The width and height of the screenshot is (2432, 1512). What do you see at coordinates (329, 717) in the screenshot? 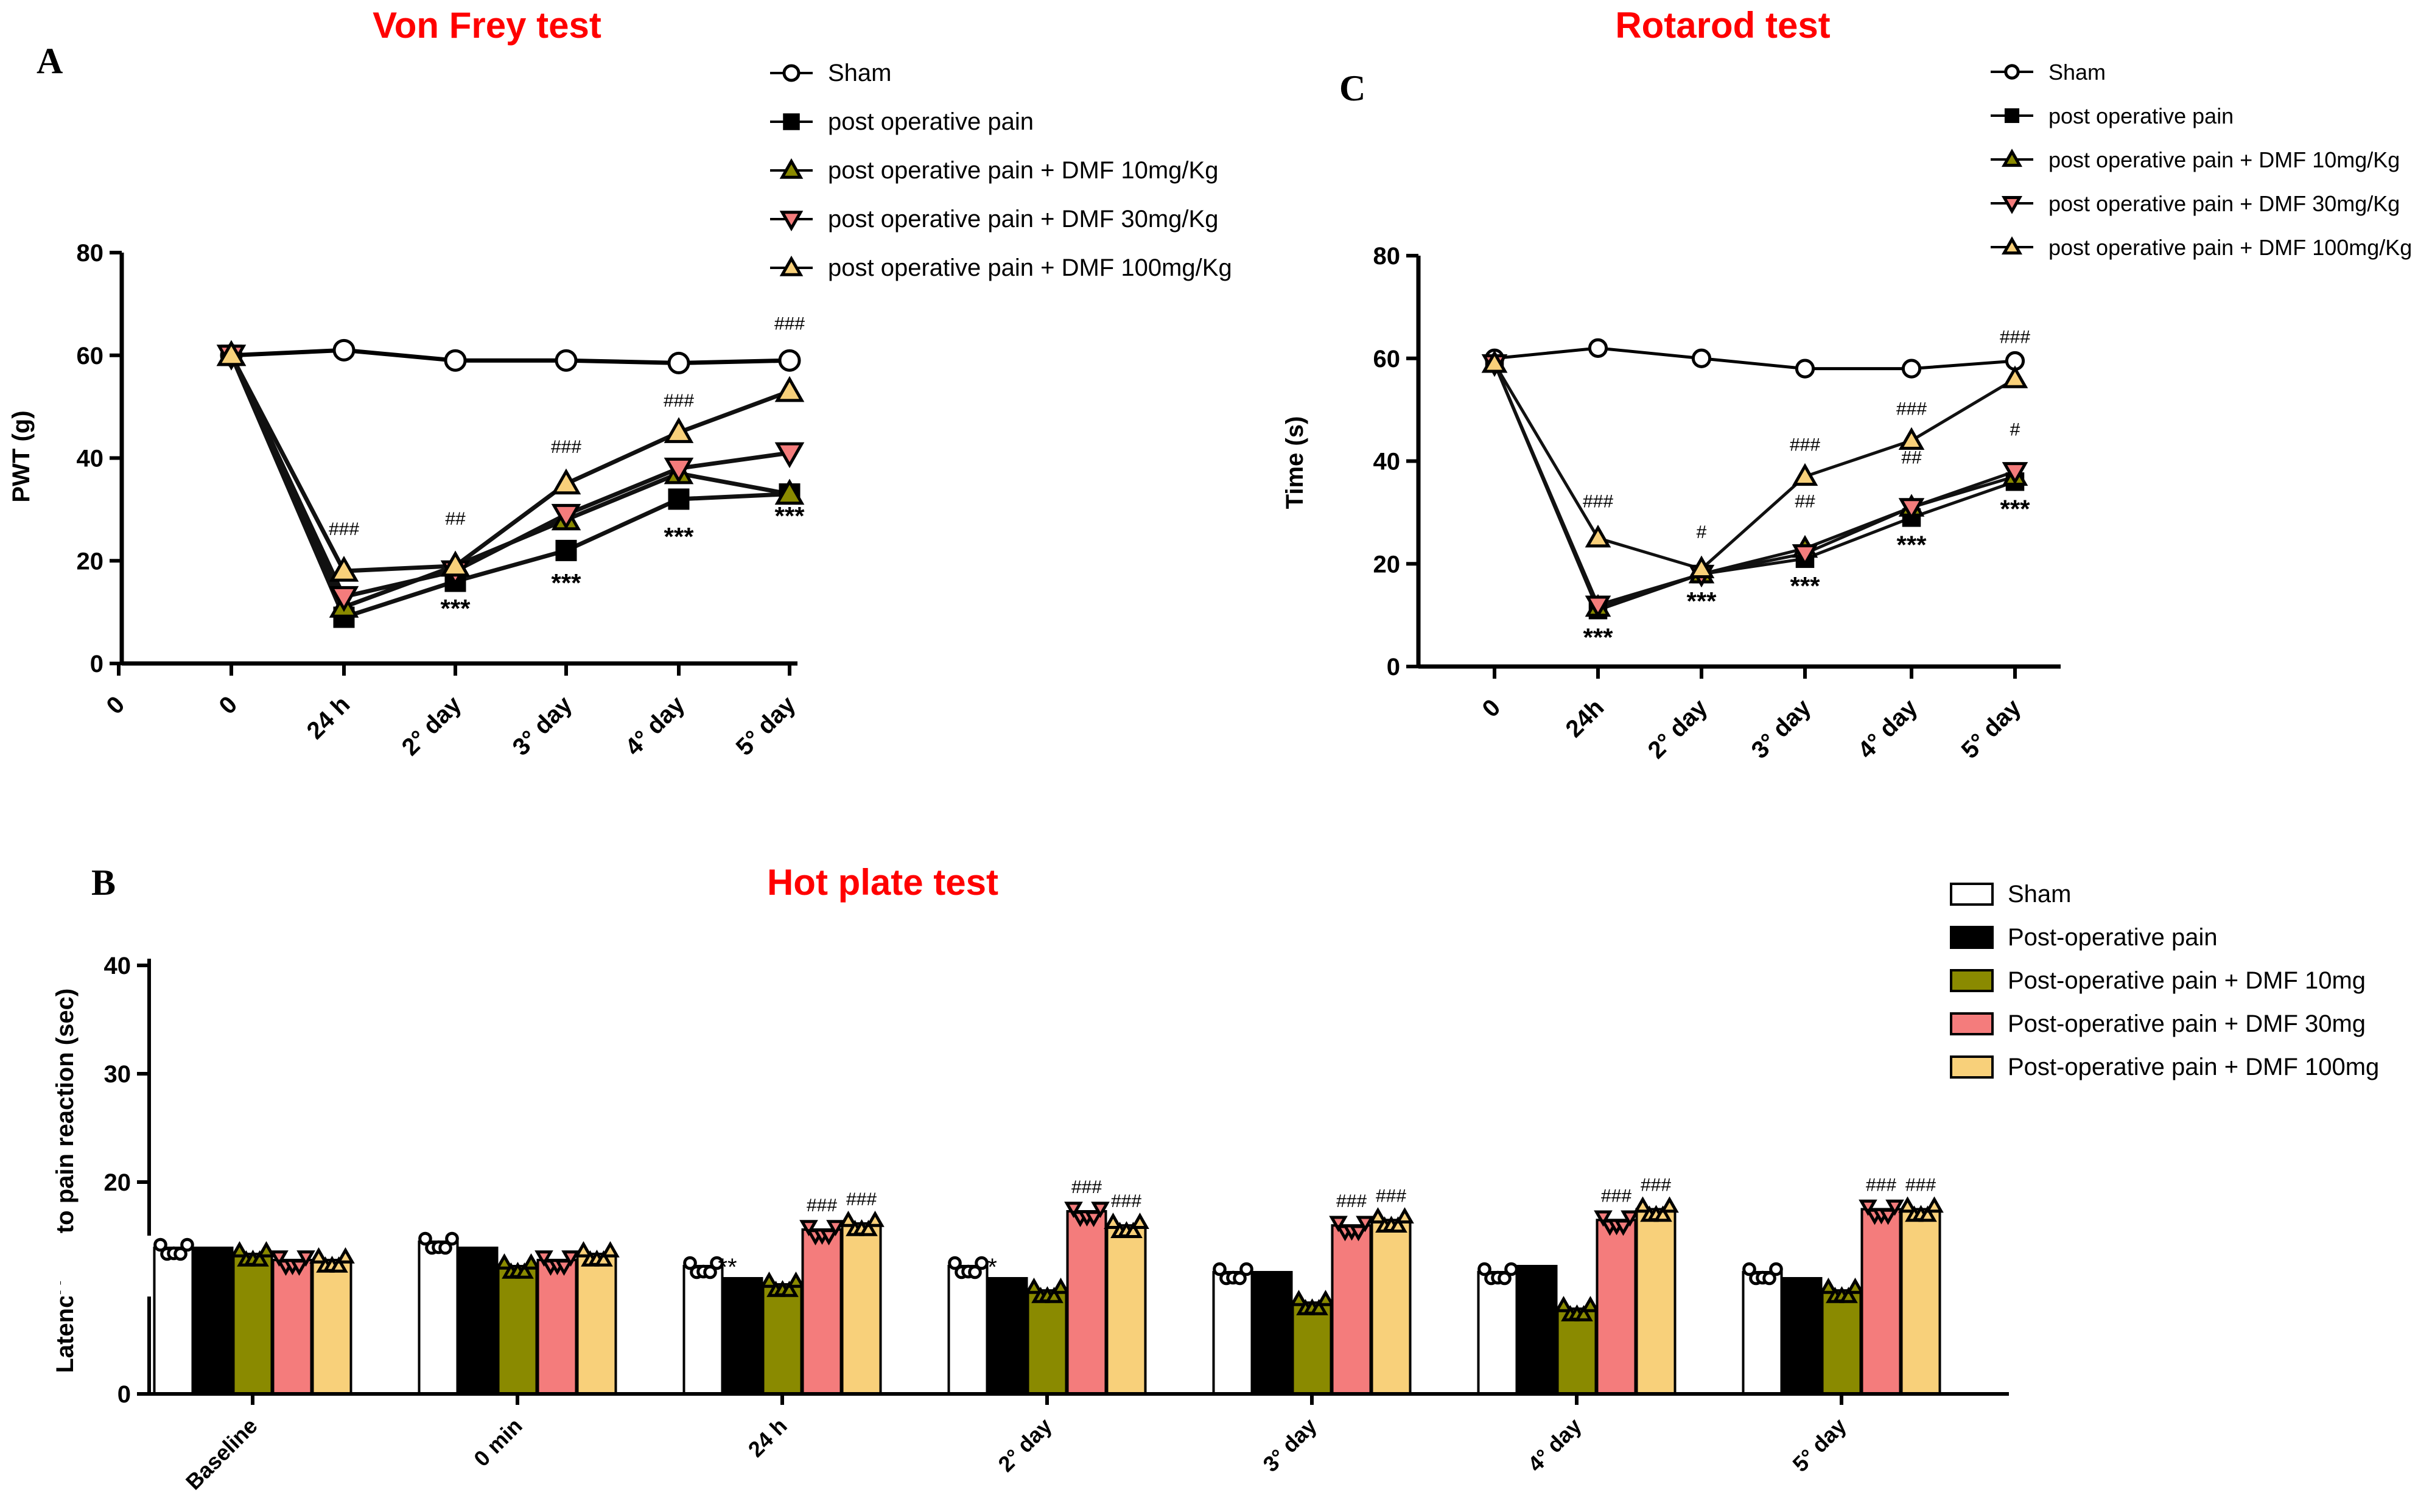
I see `x-tick-label: 24 h` at bounding box center [329, 717].